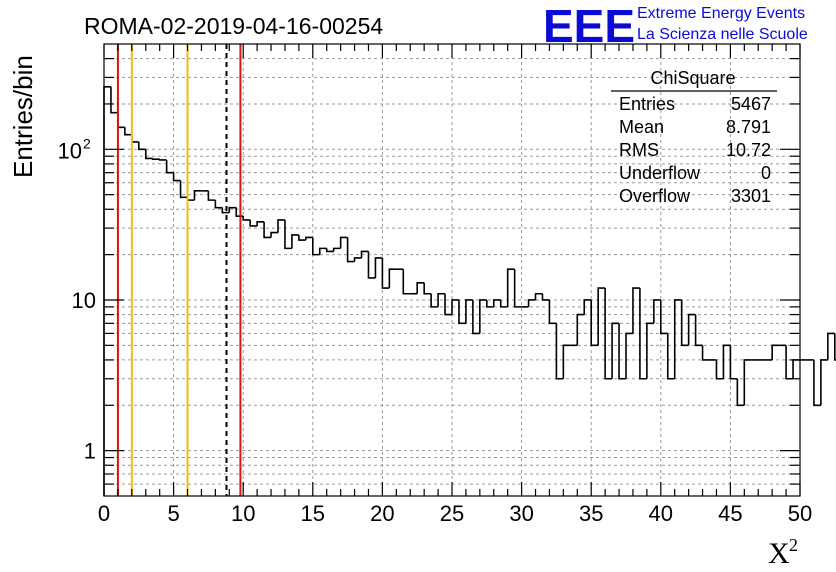  What do you see at coordinates (793, 545) in the screenshot?
I see `x-axis-label-superscript: 2` at bounding box center [793, 545].